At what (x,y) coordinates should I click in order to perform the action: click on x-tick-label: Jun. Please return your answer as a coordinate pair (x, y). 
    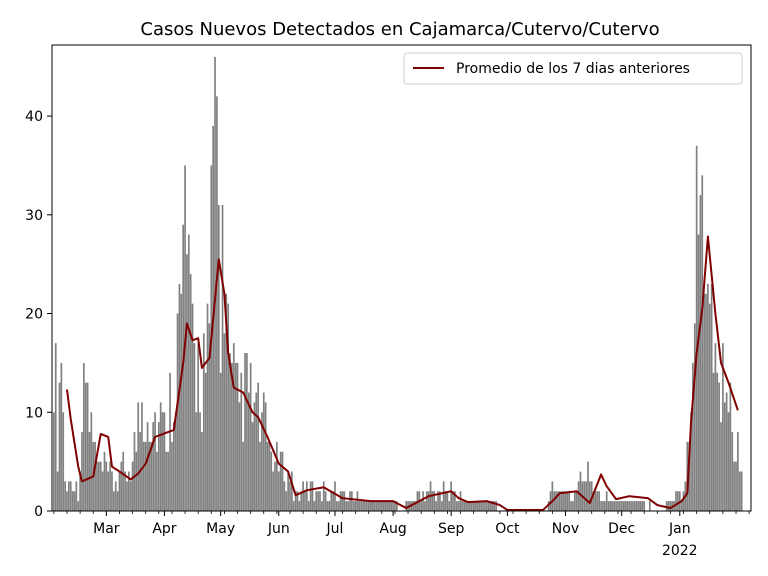
    Looking at the image, I should click on (278, 529).